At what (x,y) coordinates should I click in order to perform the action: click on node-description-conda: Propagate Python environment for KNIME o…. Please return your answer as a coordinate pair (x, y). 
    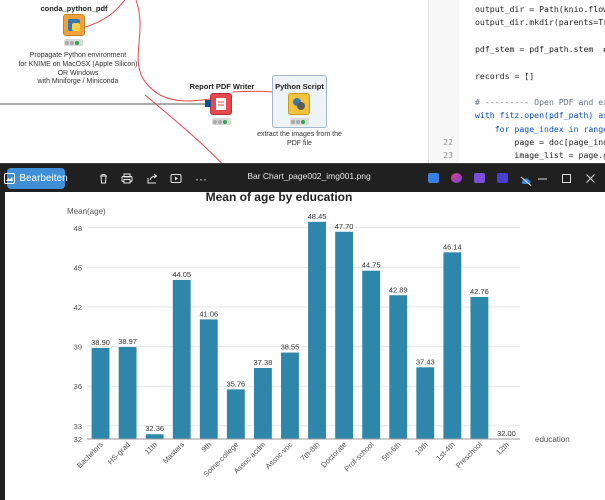
    Looking at the image, I should click on (78, 69).